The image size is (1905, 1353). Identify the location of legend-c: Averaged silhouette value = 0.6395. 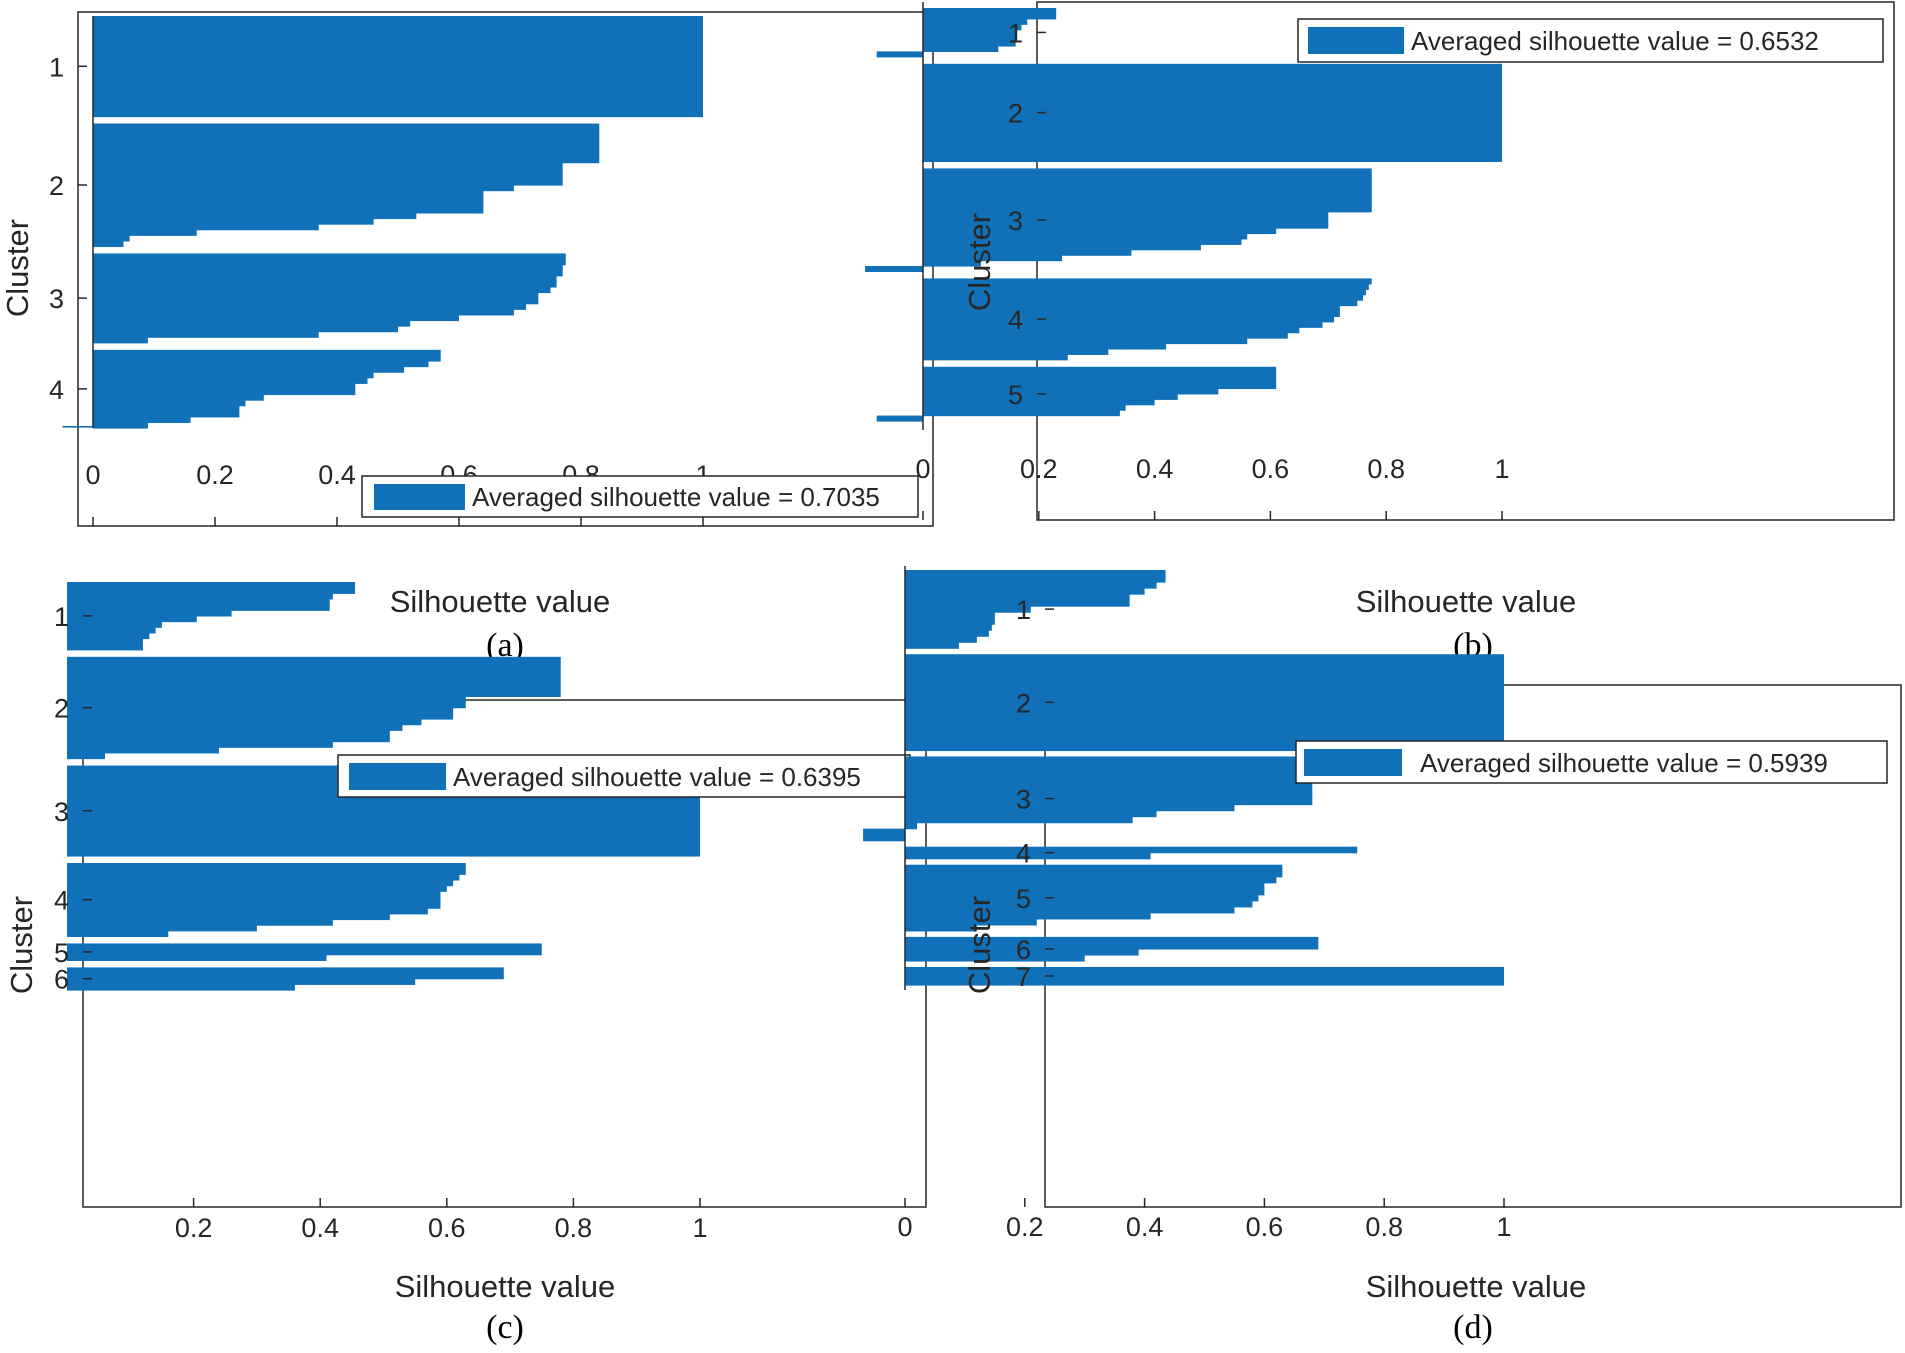
(624, 776).